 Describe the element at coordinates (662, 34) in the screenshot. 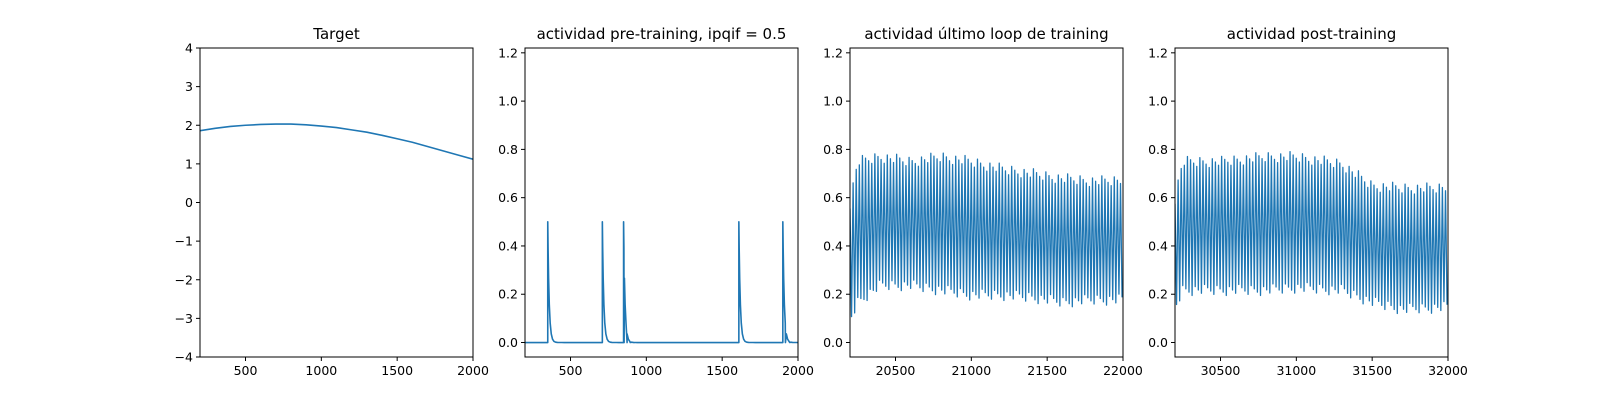

I see `subplot-title: actividad pre-training, ipqif = 0.5` at that location.